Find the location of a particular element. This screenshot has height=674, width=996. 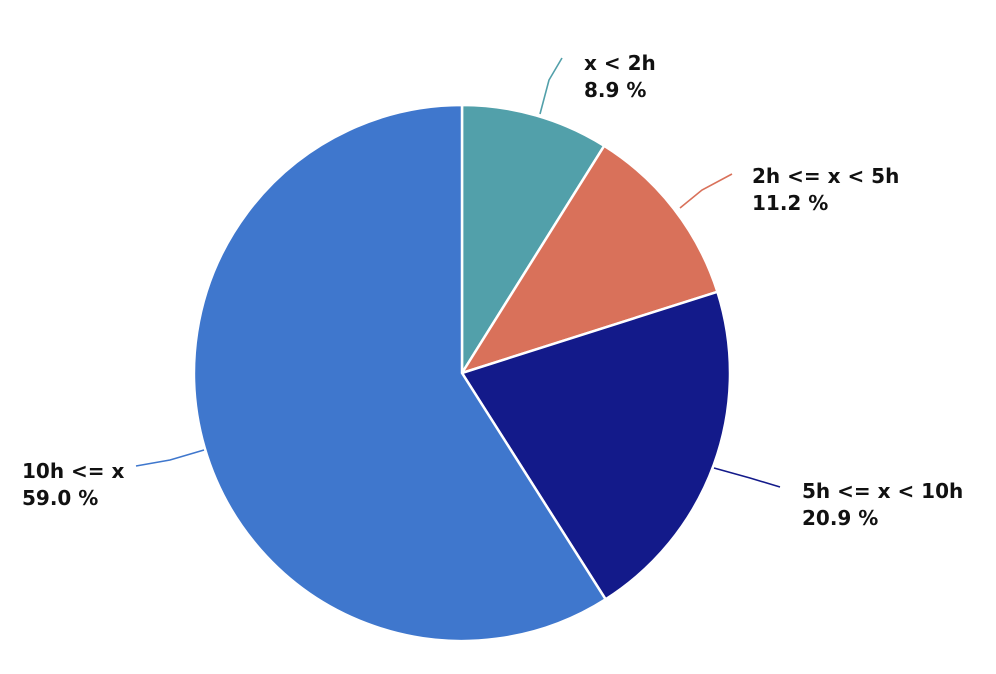

leader-line-gte-10h is located at coordinates (170, 458).